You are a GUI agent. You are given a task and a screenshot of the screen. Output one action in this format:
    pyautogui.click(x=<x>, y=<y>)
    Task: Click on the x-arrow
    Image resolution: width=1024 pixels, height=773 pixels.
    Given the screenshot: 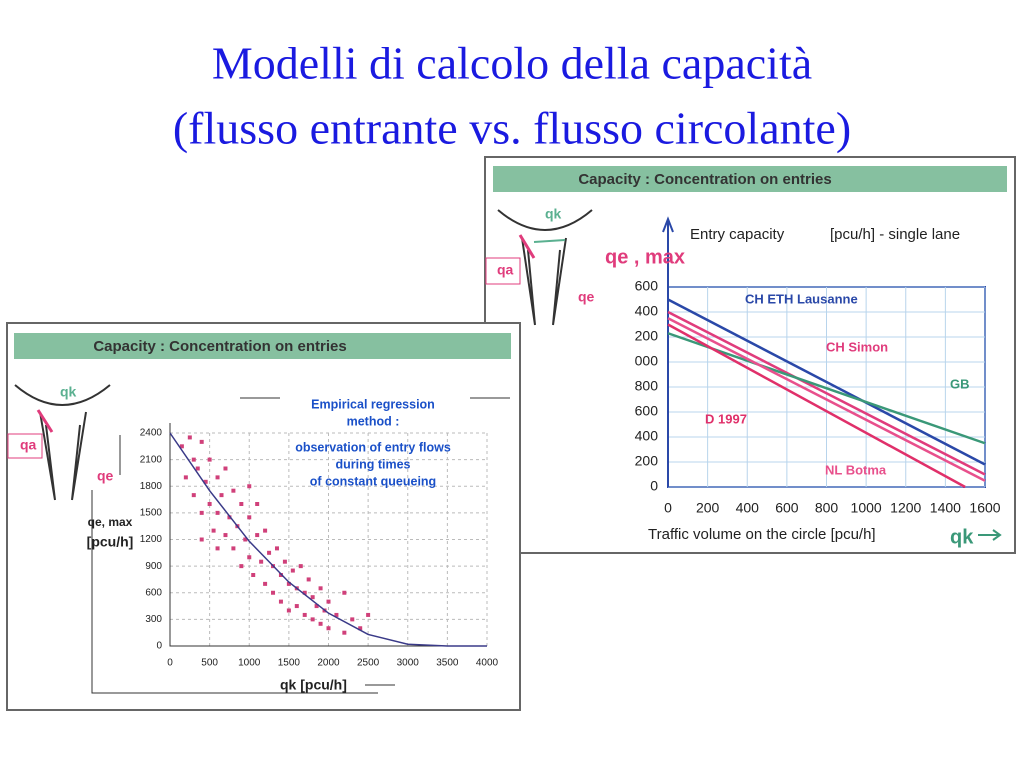 What is the action you would take?
    pyautogui.click(x=990, y=535)
    